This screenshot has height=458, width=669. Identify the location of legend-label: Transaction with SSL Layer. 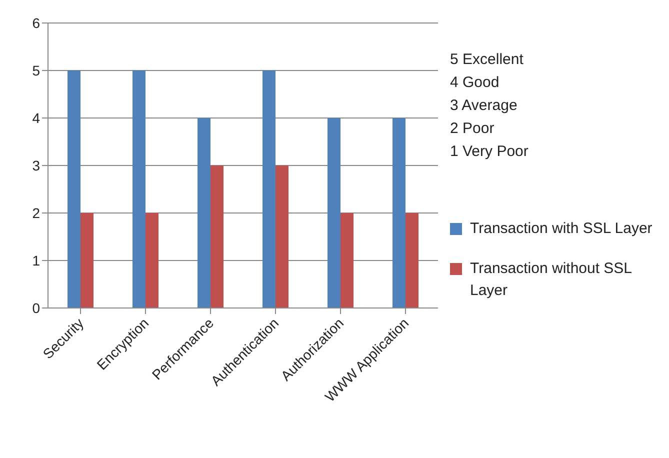
(562, 229).